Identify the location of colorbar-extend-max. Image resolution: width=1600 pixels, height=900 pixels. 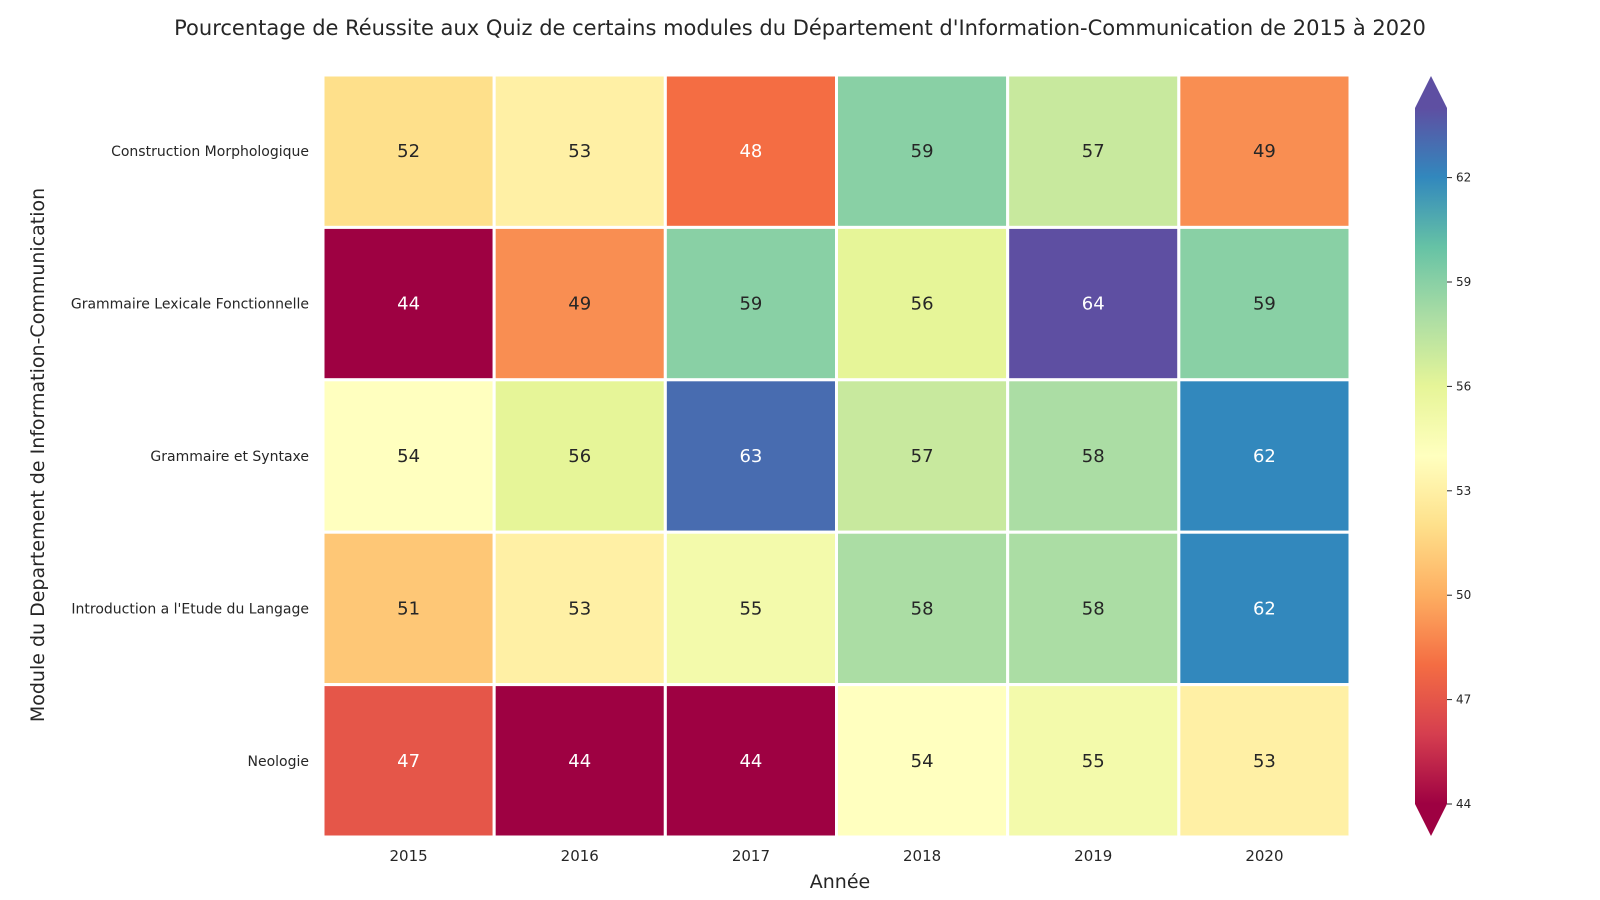
(1431, 92).